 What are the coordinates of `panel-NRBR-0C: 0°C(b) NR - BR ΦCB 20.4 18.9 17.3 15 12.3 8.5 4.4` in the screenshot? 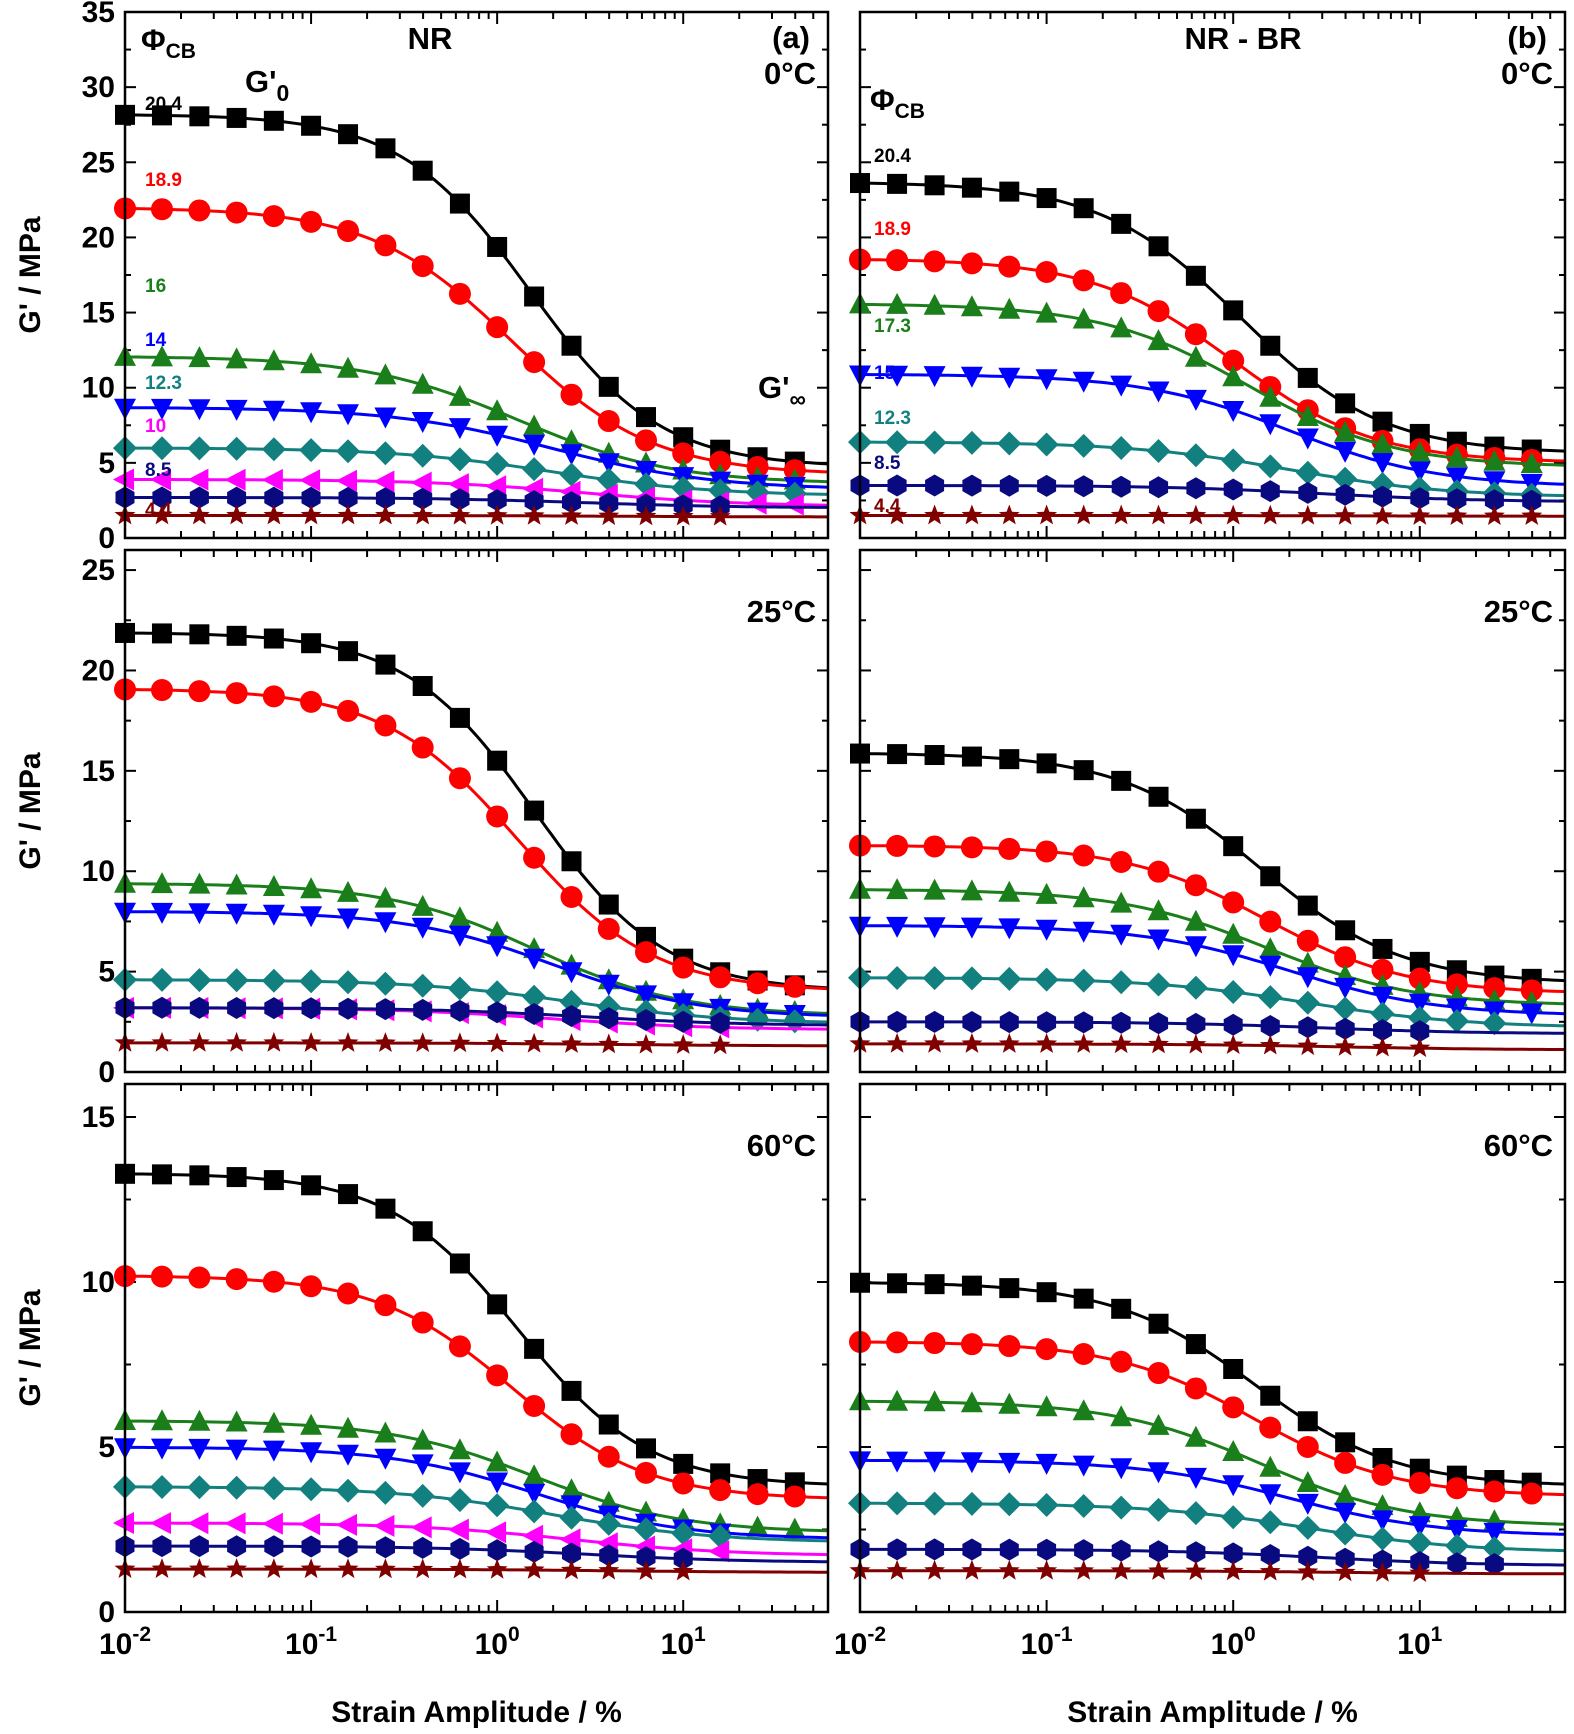 It's located at (1207, 275).